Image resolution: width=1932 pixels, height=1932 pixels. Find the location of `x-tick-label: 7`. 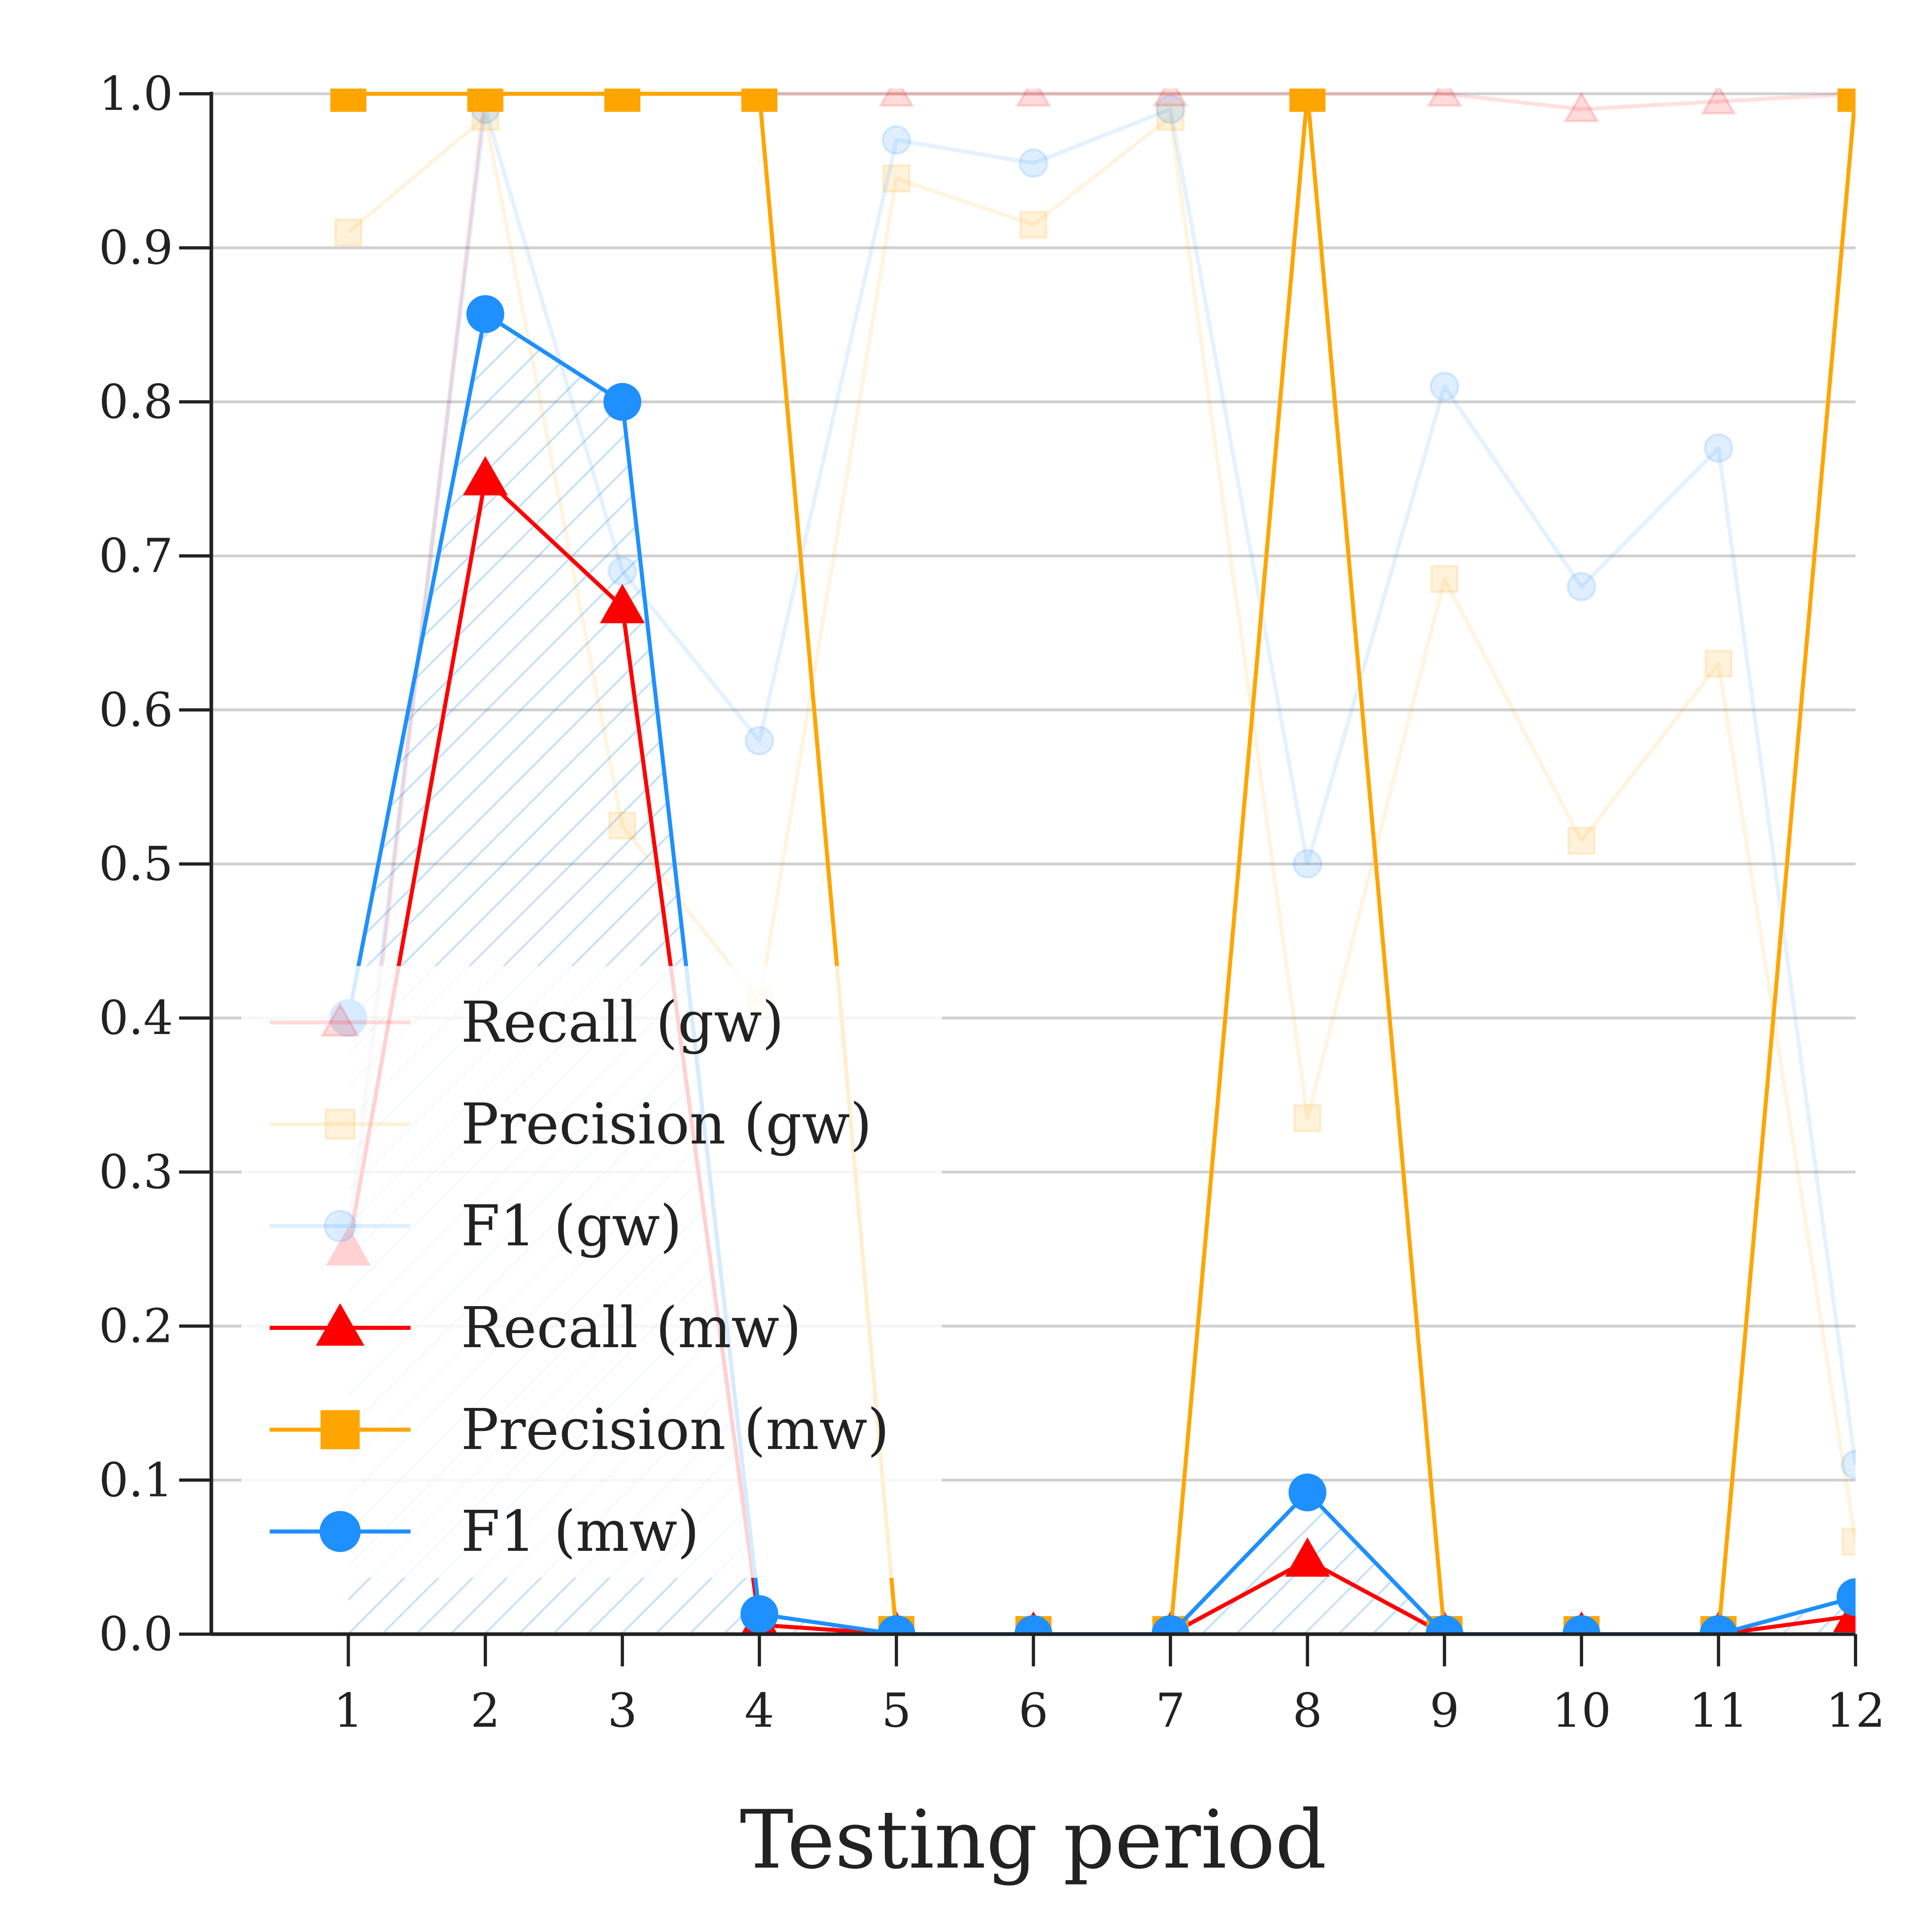

x-tick-label: 7 is located at coordinates (1170, 1711).